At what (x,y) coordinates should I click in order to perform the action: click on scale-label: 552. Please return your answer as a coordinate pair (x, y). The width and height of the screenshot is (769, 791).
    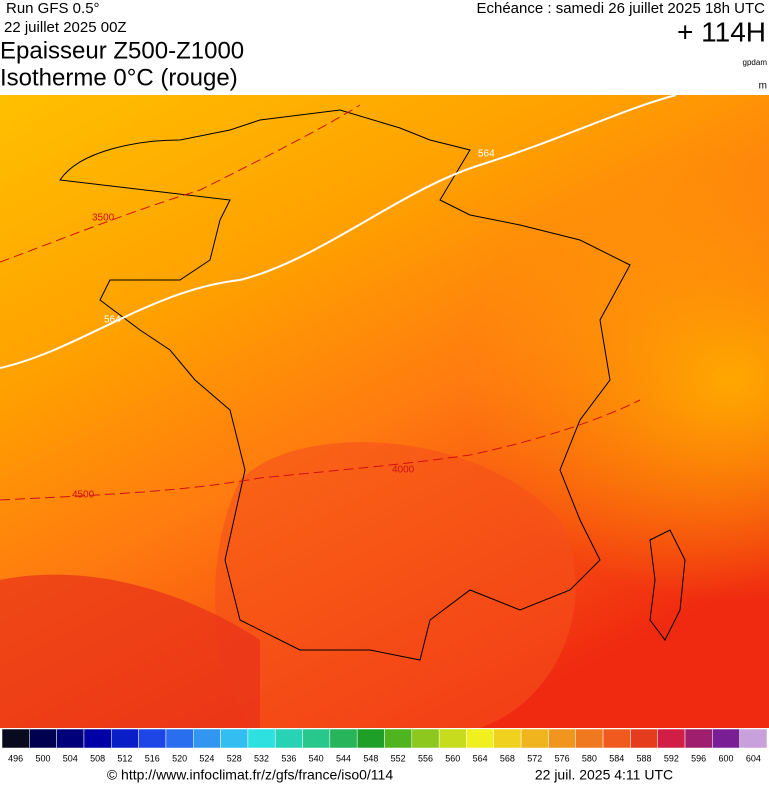
    Looking at the image, I should click on (398, 758).